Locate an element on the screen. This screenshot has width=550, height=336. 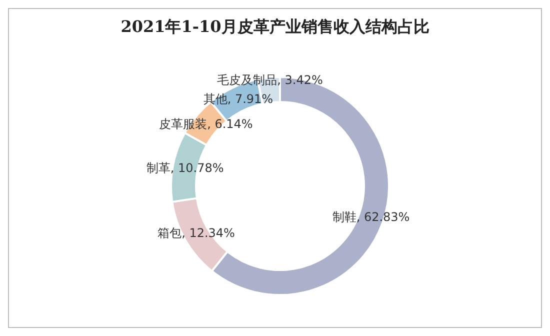
slice-label: 皮革服装, 6.14% is located at coordinates (206, 124).